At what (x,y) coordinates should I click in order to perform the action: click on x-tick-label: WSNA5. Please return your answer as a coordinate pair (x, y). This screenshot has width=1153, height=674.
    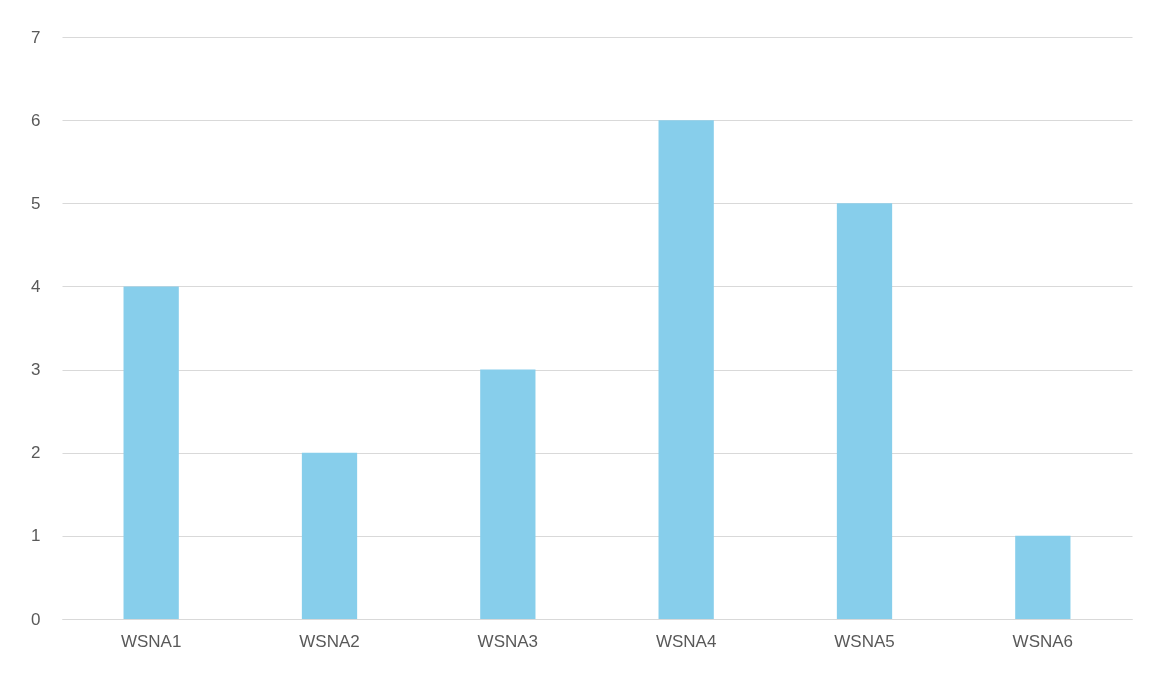
    Looking at the image, I should click on (864, 641).